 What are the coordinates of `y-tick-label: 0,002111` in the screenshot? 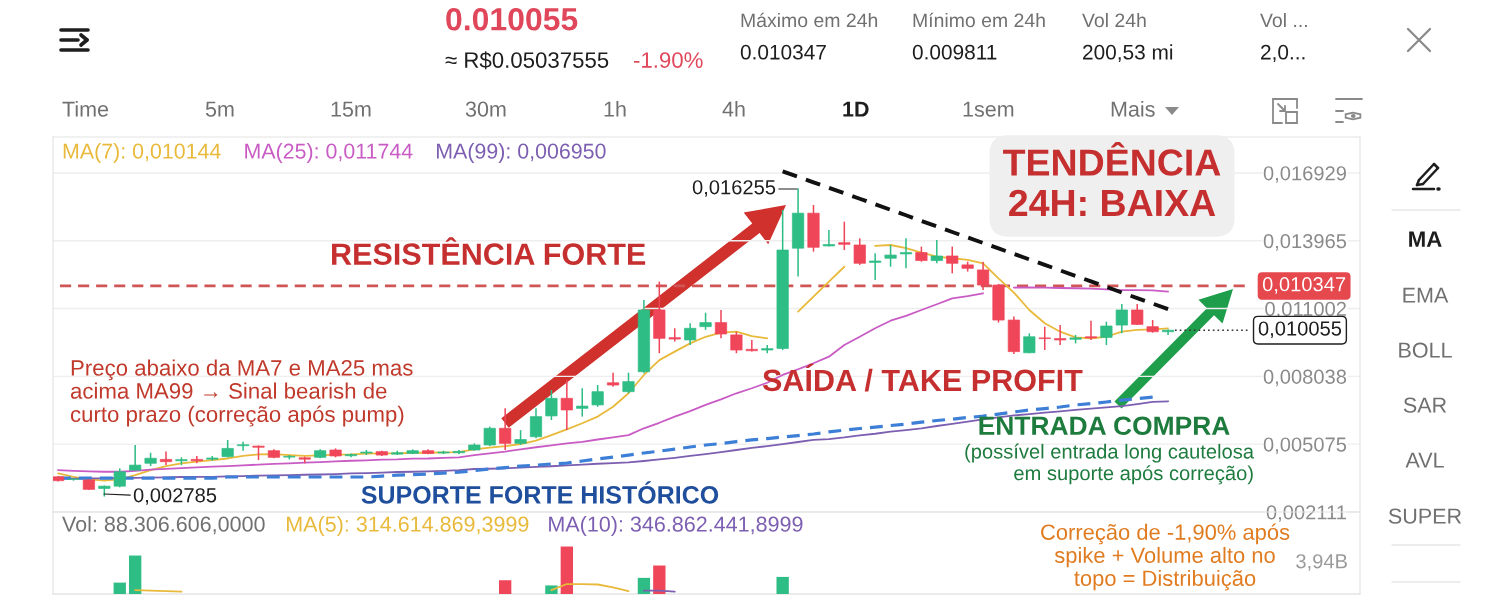 It's located at (1306, 513).